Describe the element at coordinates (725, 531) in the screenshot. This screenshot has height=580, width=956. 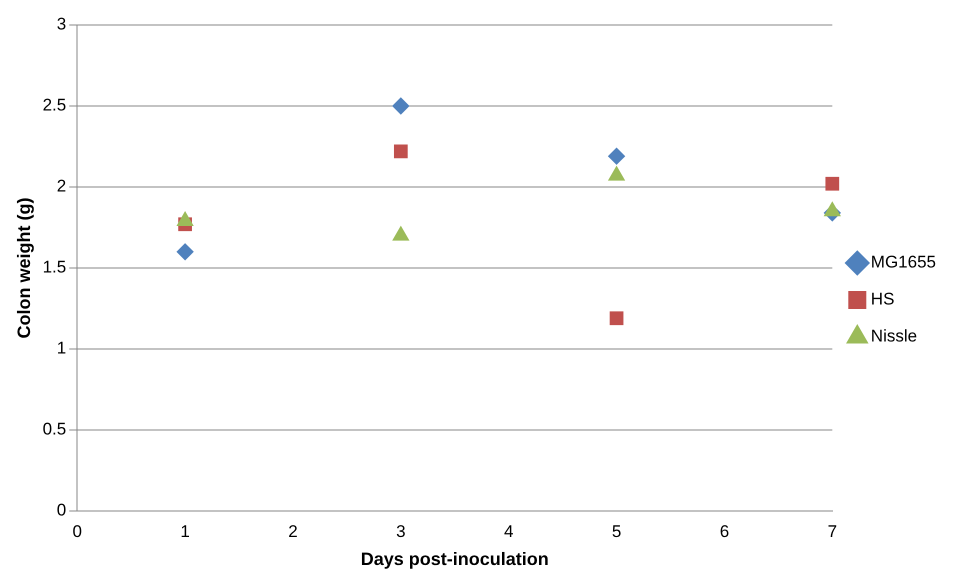
I see `x-tick-label: 6` at that location.